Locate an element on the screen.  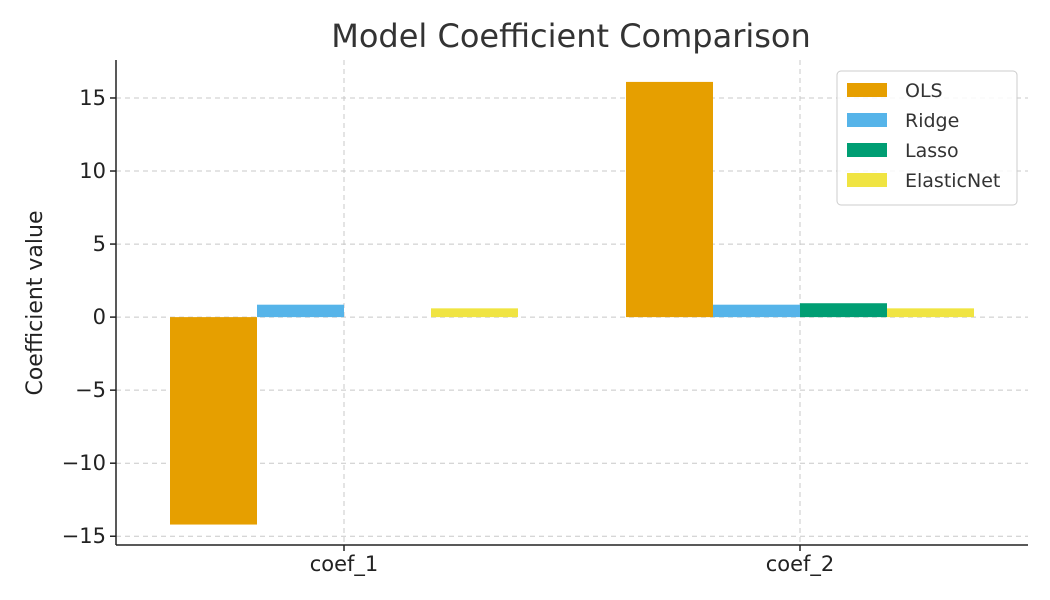
y-tick-label: 15 is located at coordinates (92, 98).